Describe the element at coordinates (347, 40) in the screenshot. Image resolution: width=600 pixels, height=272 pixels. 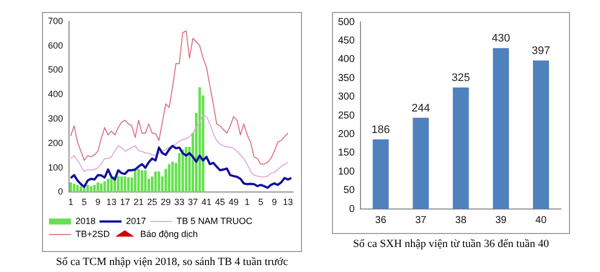
I see `y-tick-label: 450` at that location.